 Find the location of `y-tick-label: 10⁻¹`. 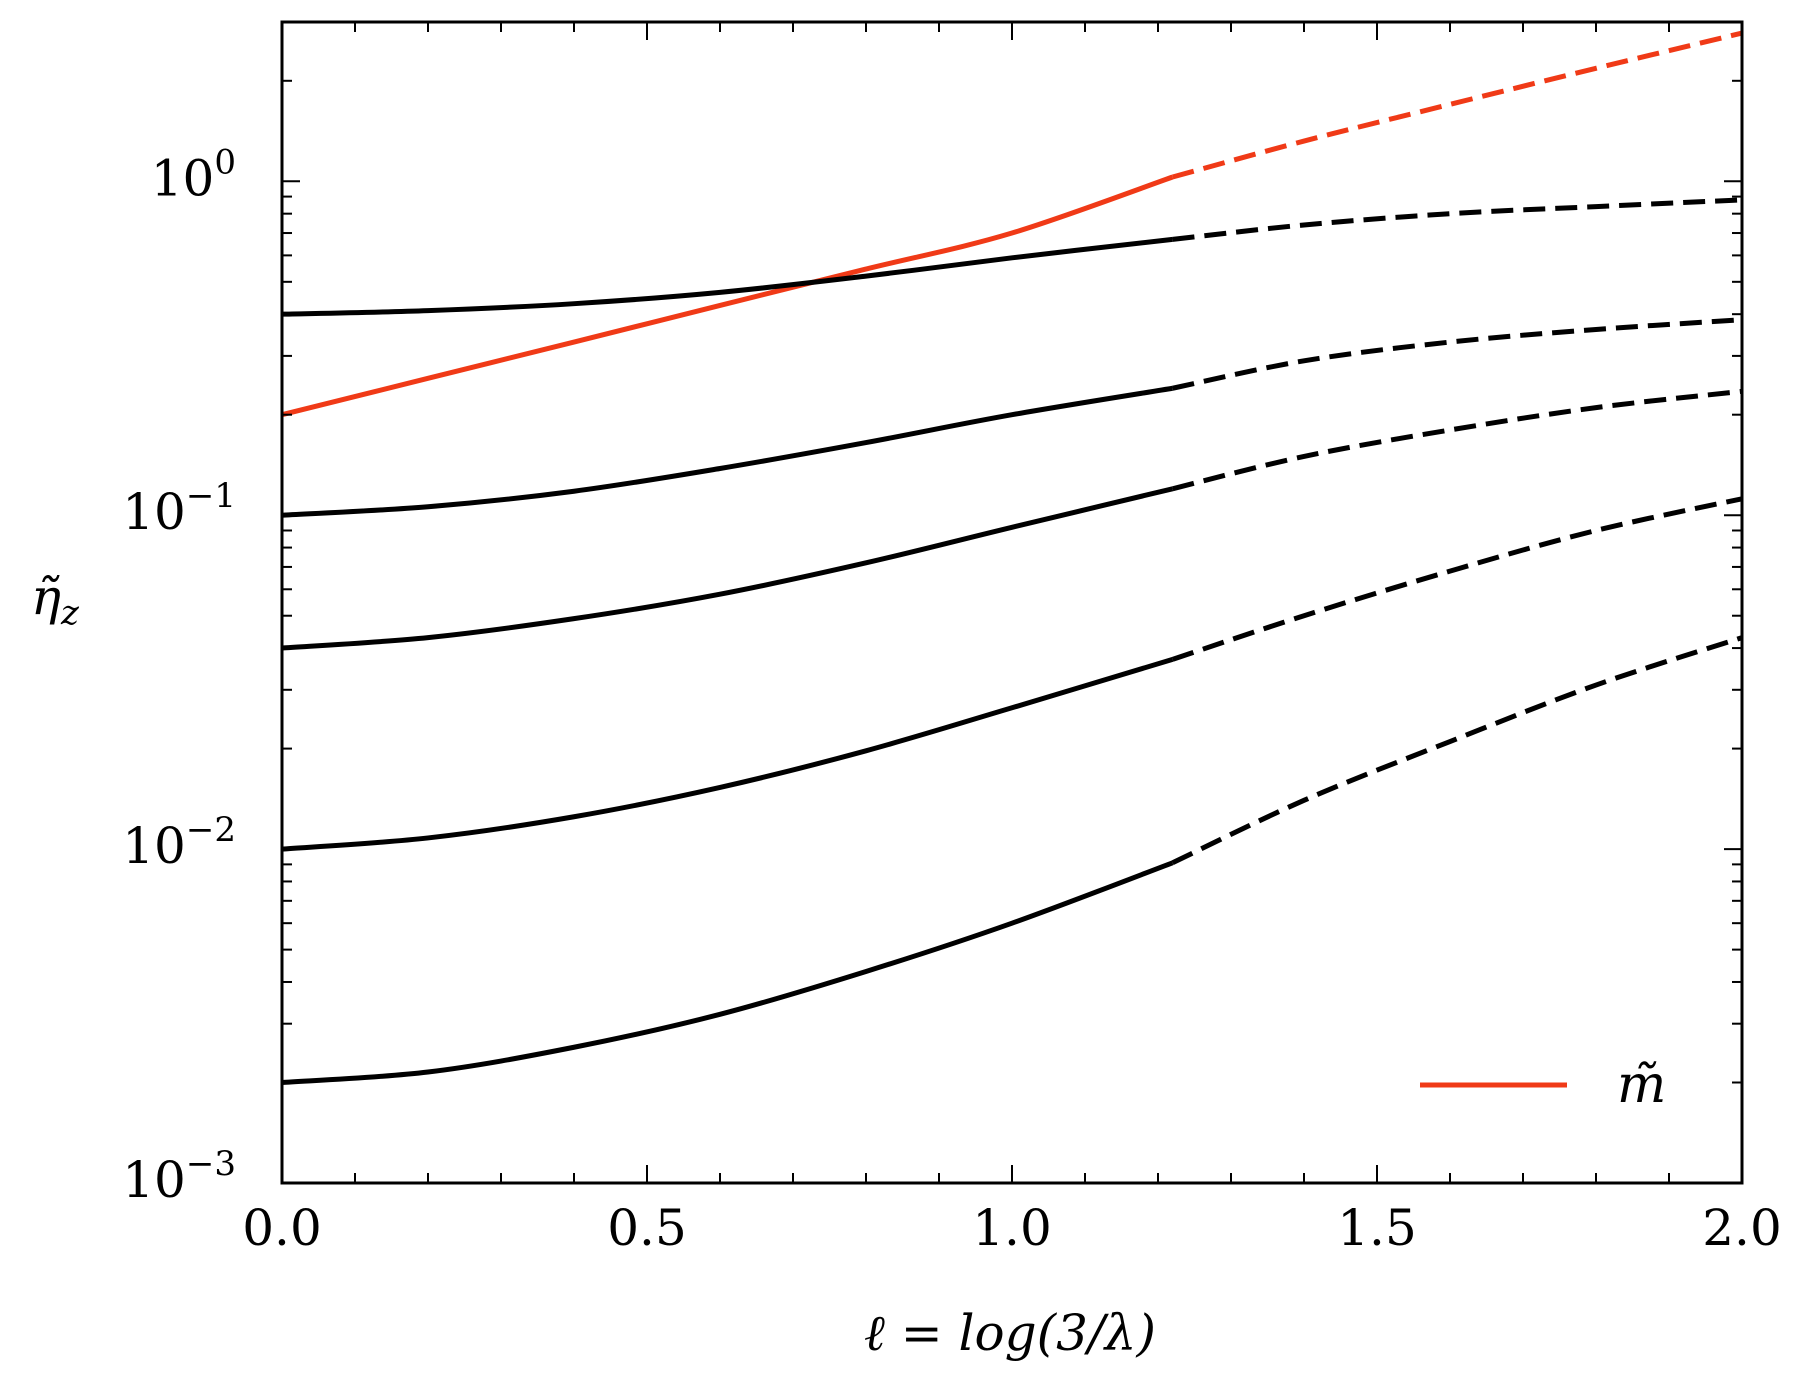

y-tick-label: 10⁻¹ is located at coordinates (179, 508).